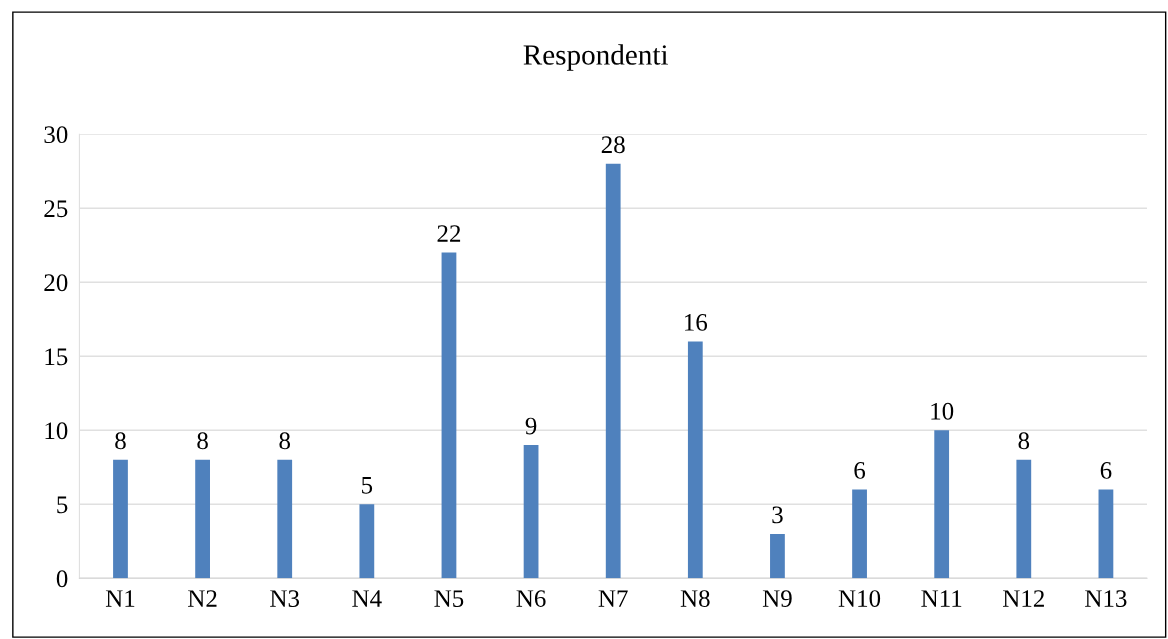  I want to click on x-tick-label: N1, so click(120, 598).